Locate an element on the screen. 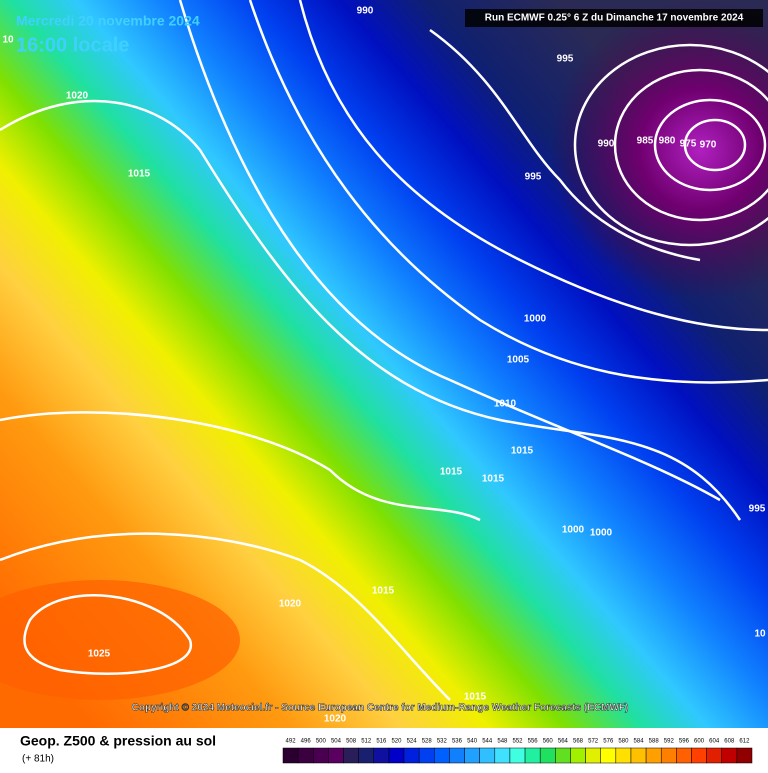  scale-label: 612 is located at coordinates (744, 742).